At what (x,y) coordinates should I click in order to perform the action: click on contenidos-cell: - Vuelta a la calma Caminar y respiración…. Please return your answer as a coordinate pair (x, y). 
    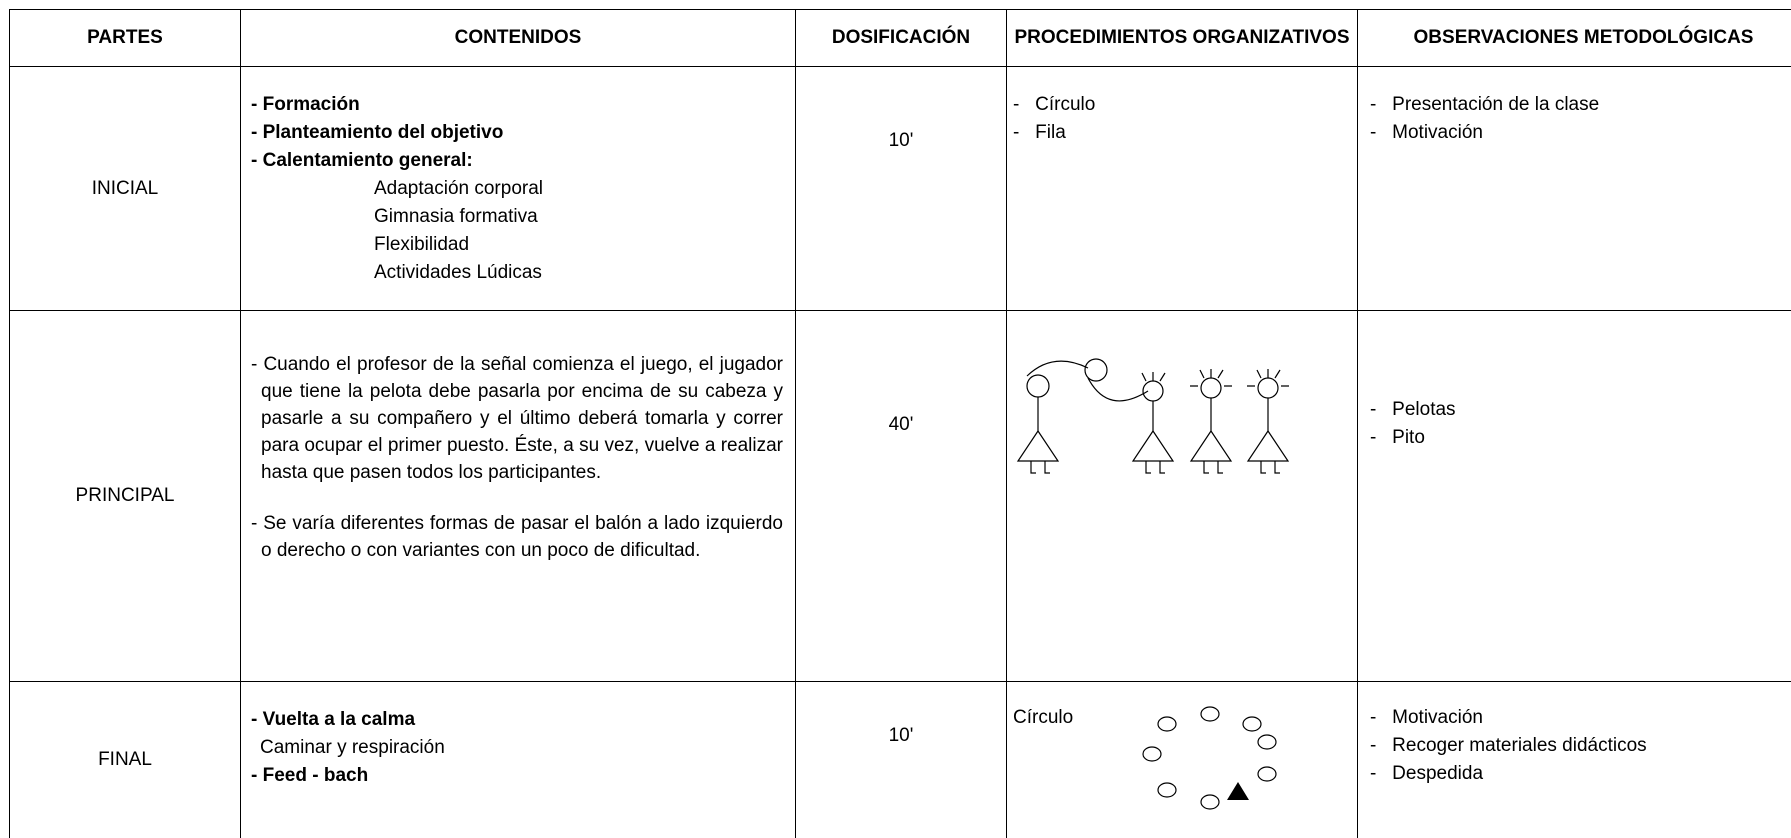
    Looking at the image, I should click on (518, 759).